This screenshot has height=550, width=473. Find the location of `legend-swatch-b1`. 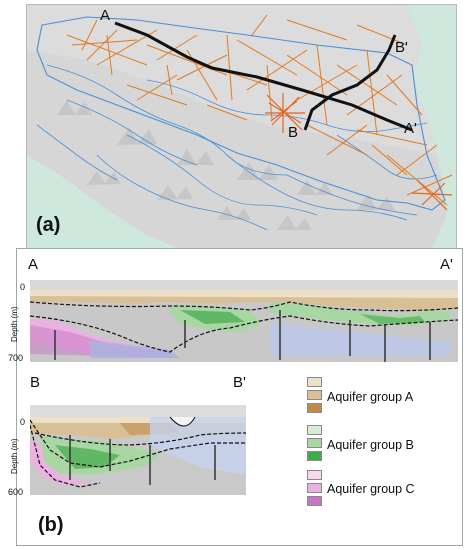

legend-swatch-b1 is located at coordinates (314, 430).